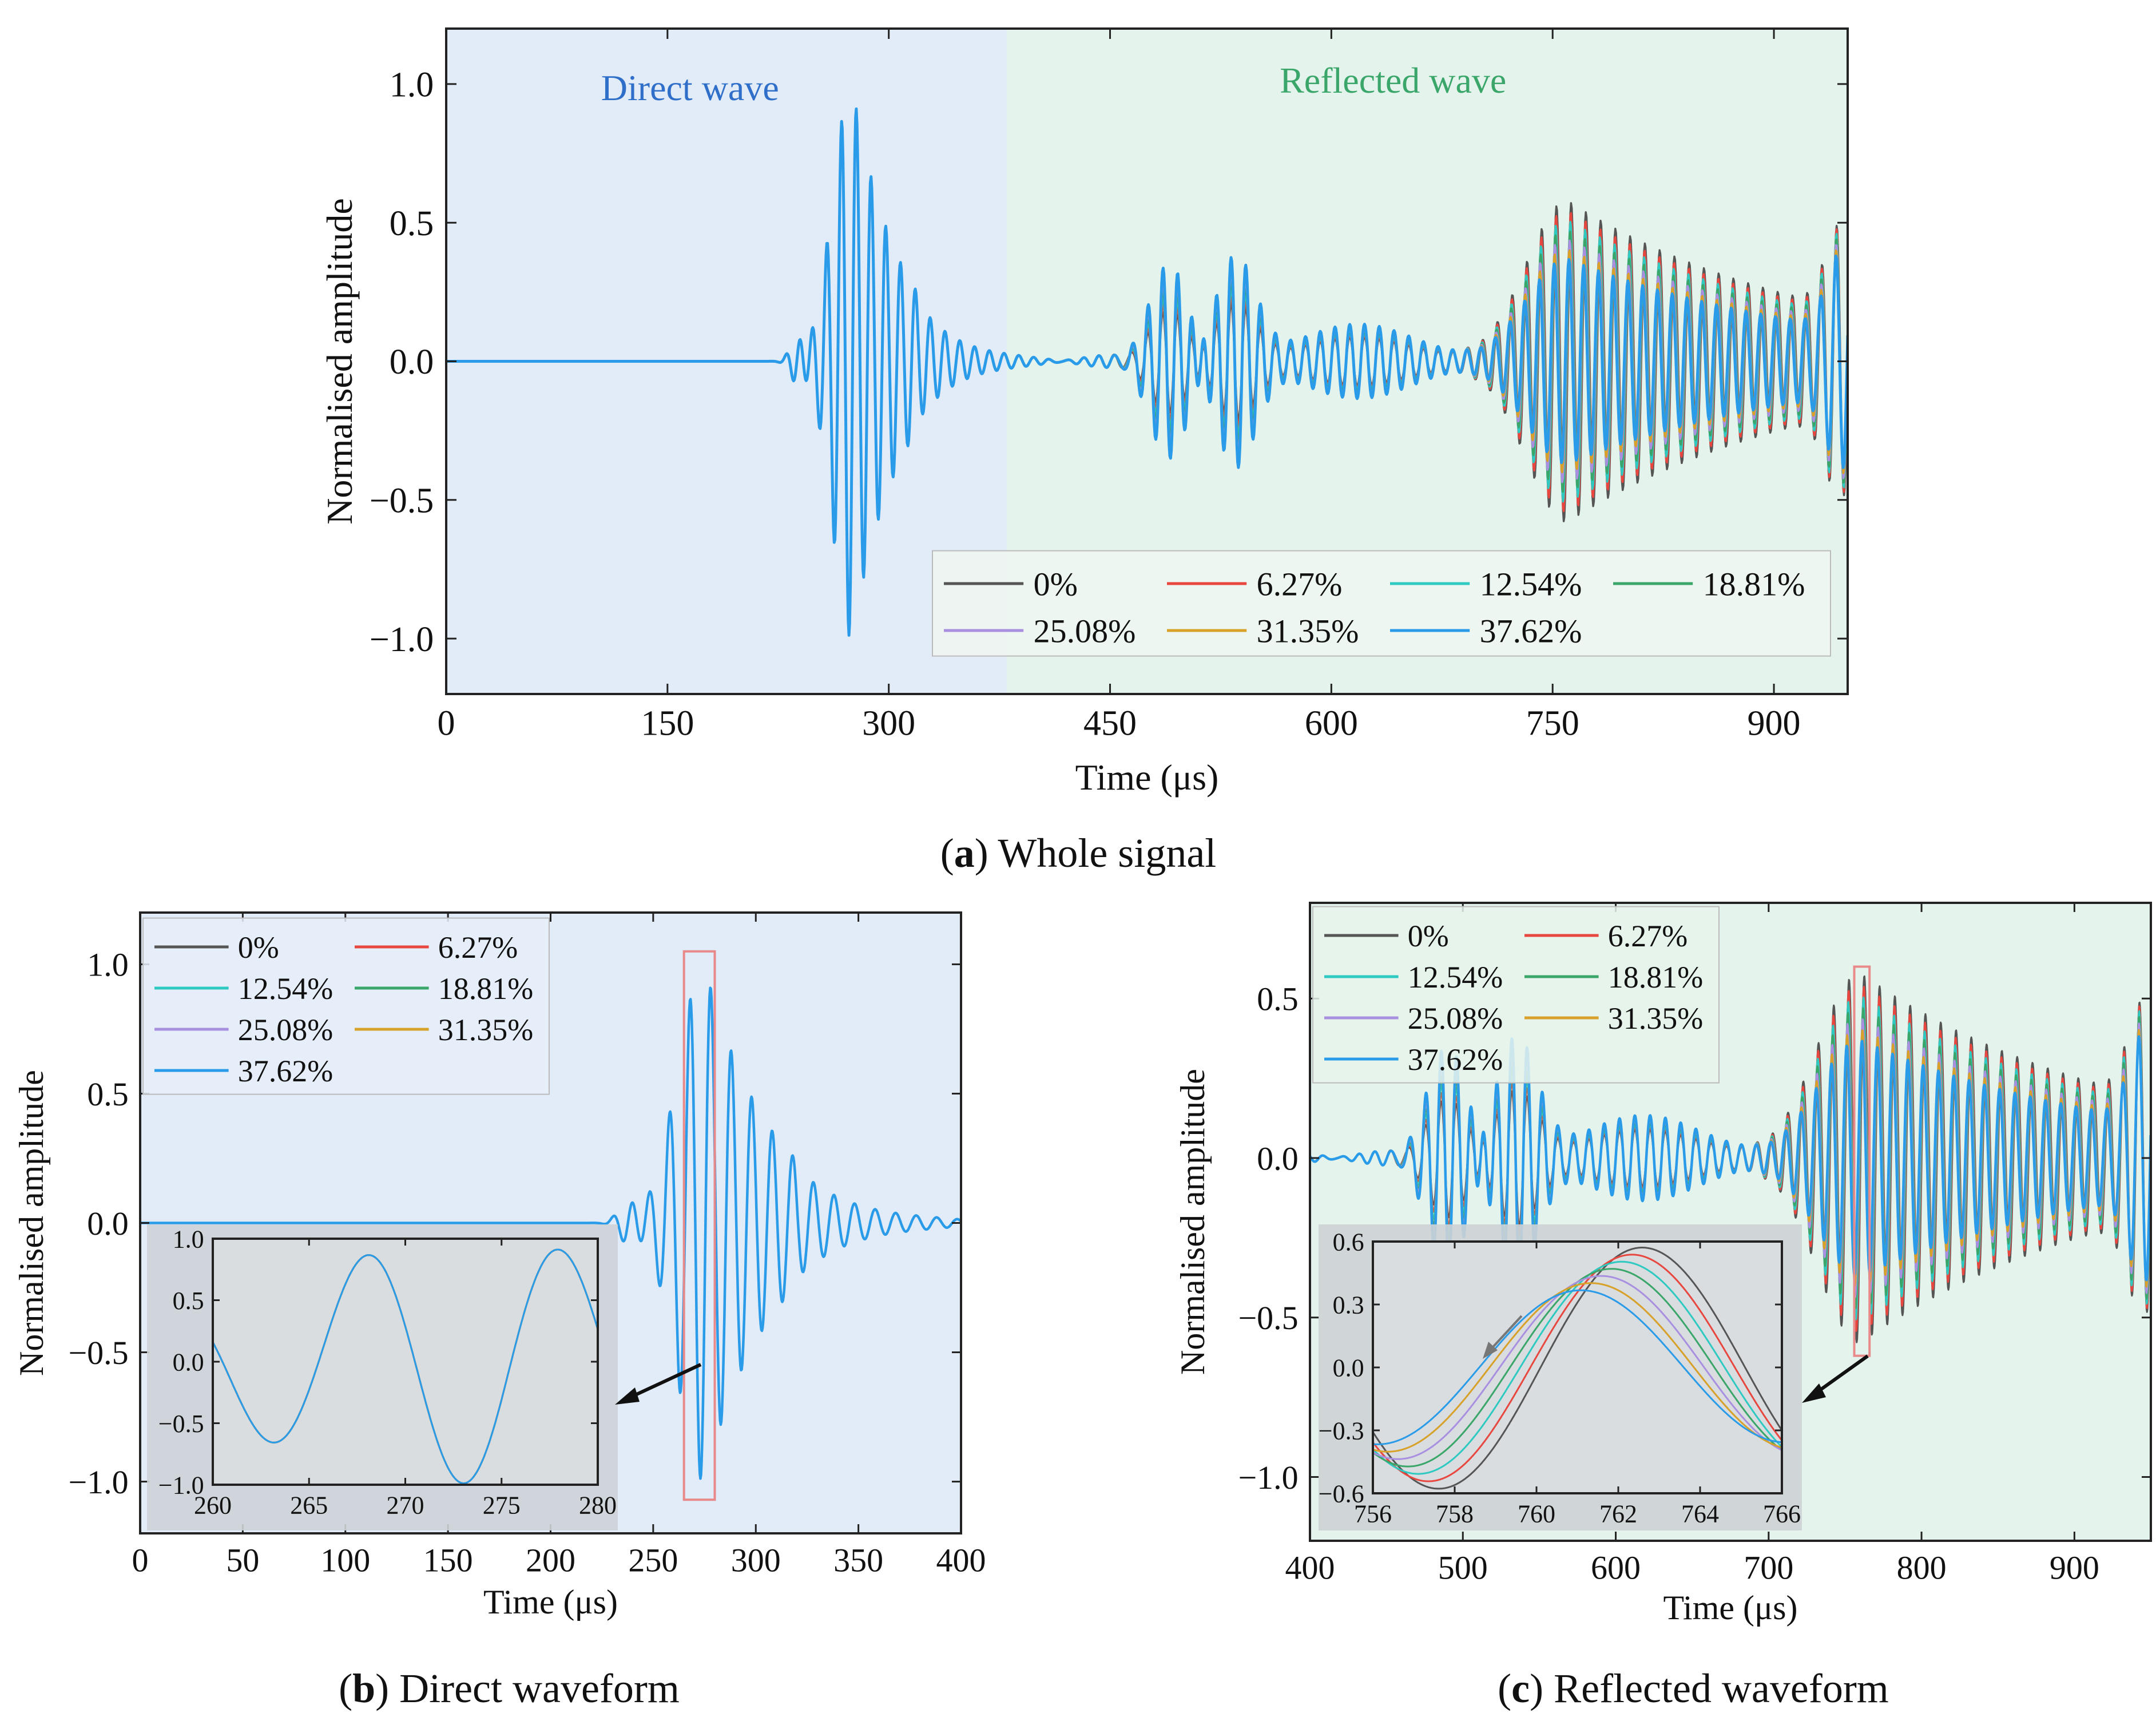 Image resolution: width=2156 pixels, height=1713 pixels. Describe the element at coordinates (1616, 1568) in the screenshot. I see `panel-c-xtick-label: 600` at that location.